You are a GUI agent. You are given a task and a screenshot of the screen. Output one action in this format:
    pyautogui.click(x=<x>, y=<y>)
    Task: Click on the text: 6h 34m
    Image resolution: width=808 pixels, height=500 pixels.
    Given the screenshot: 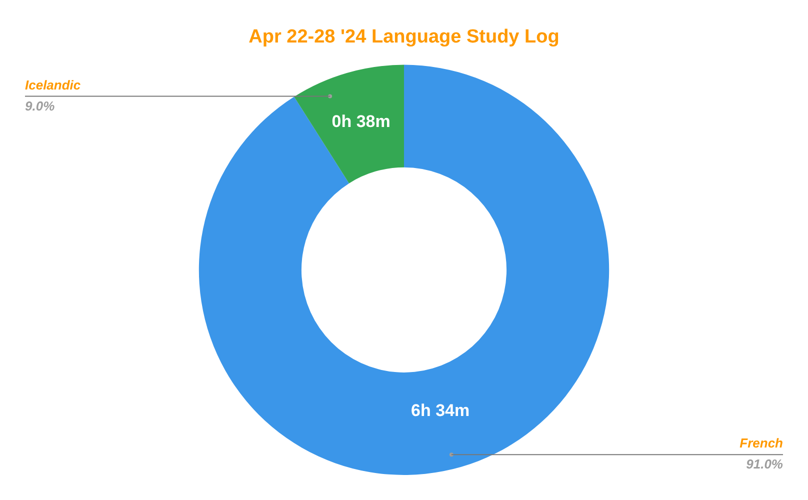 What is the action you would take?
    pyautogui.click(x=440, y=410)
    